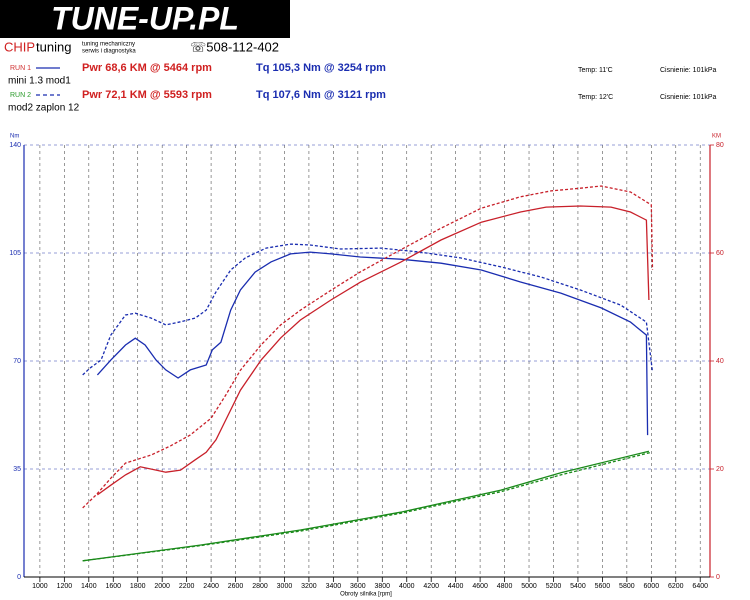  Describe the element at coordinates (19, 46) in the screenshot. I see `brand-chip: CHIP` at that location.